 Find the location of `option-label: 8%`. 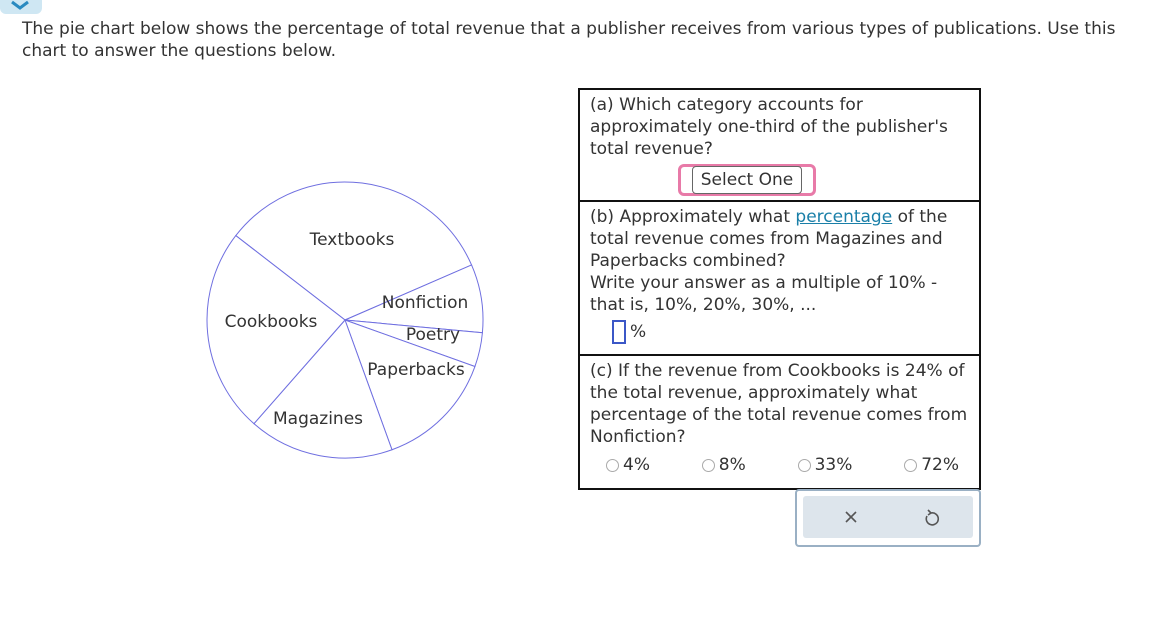

option-label: 8% is located at coordinates (732, 465).